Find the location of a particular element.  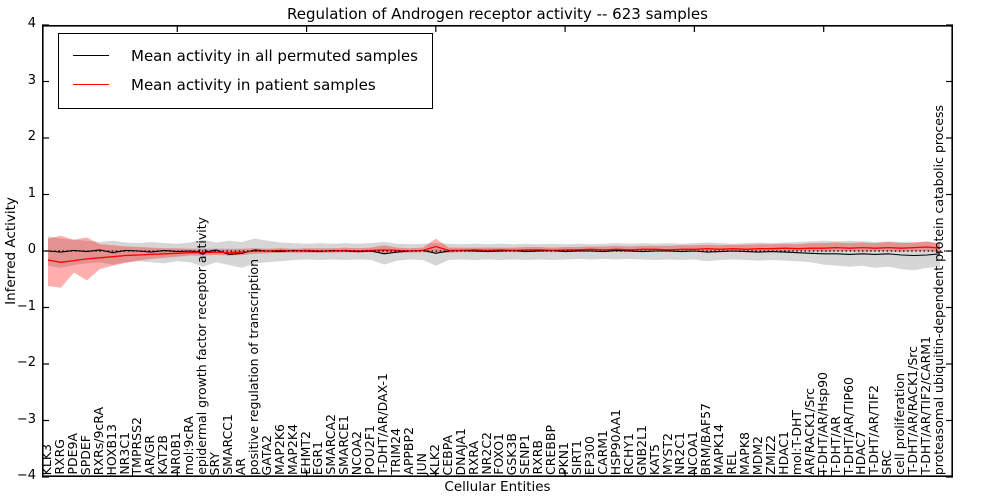

permuted-samples-band is located at coordinates (494, 253).